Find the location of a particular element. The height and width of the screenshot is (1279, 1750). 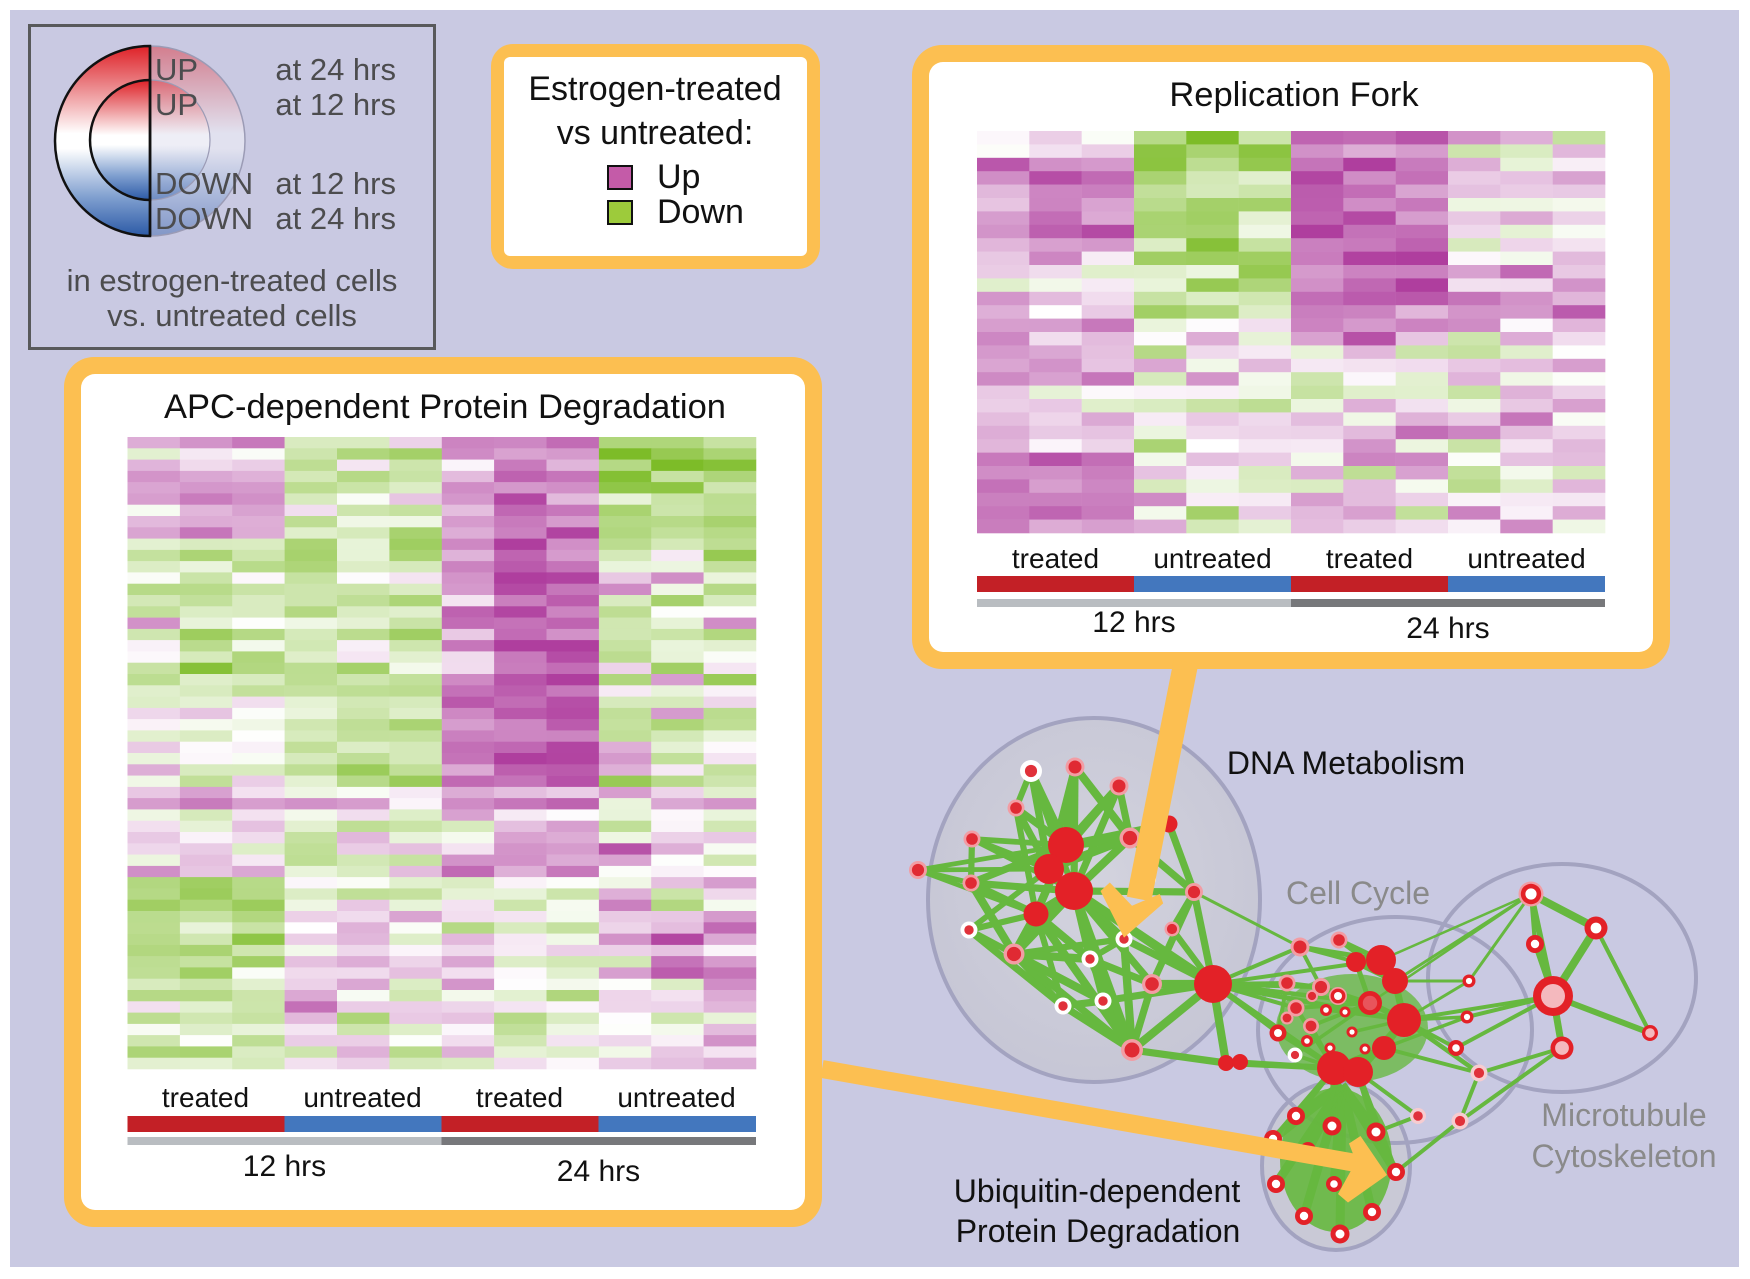

svg-text: Protein Degradation is located at coordinates (1098, 1231).